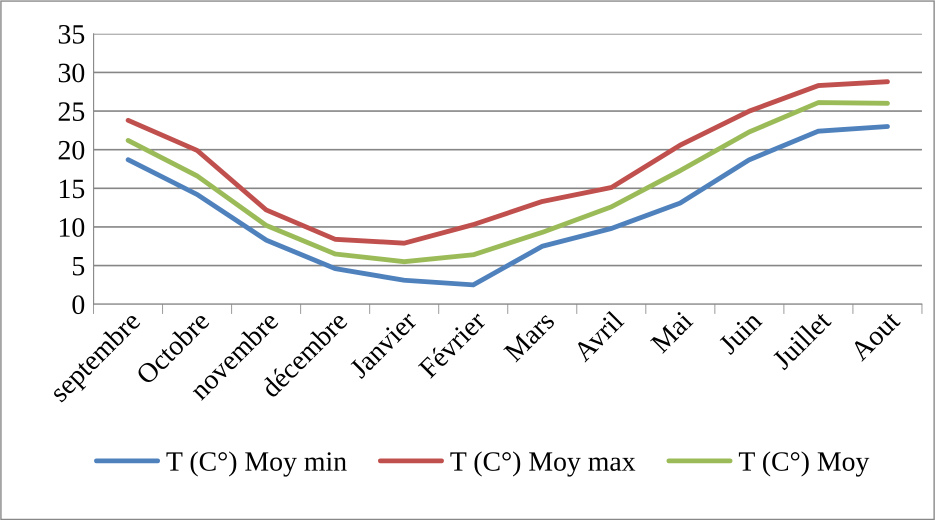 The image size is (936, 520). Describe the element at coordinates (543, 464) in the screenshot. I see `legend-label: T (C°) Moy max` at that location.